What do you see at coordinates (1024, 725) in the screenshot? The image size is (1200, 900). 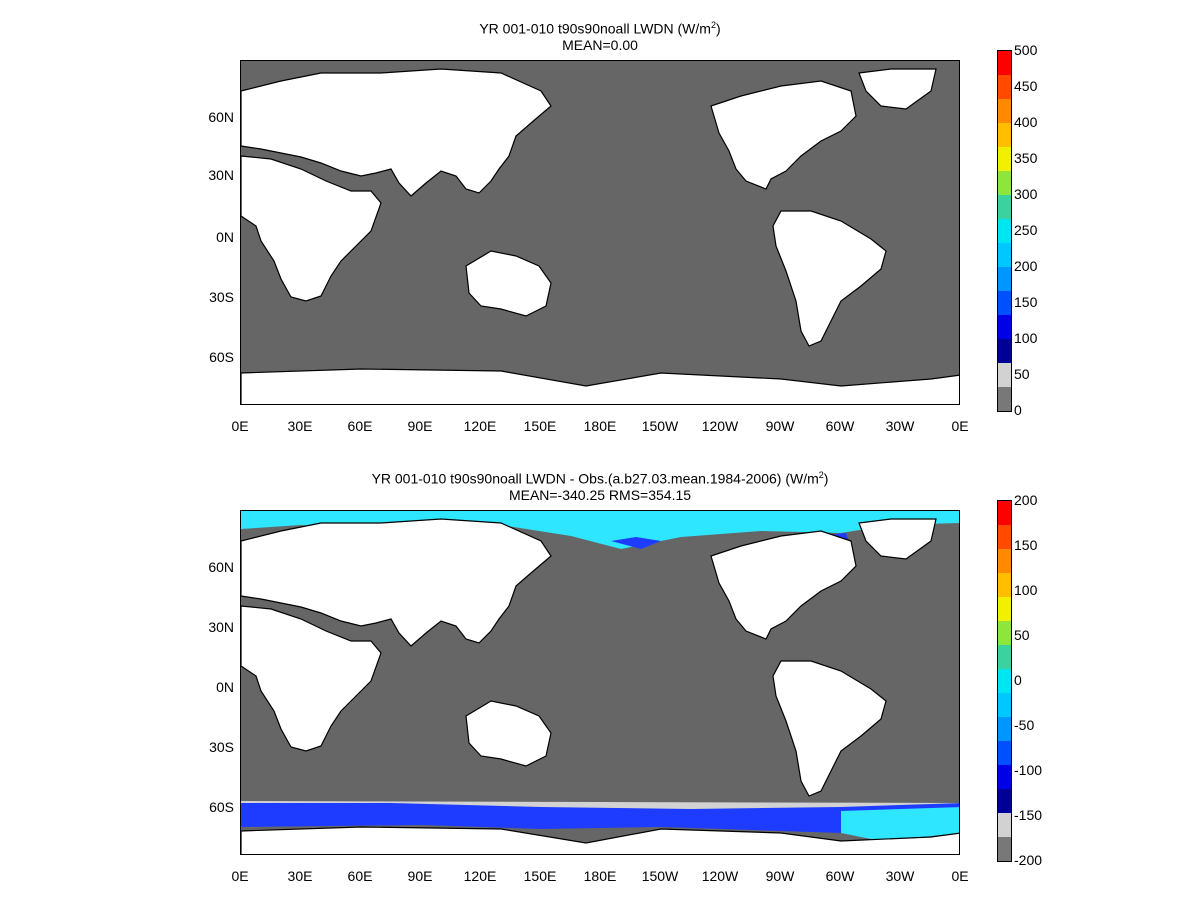 I see `colorbar-label: -50` at bounding box center [1024, 725].